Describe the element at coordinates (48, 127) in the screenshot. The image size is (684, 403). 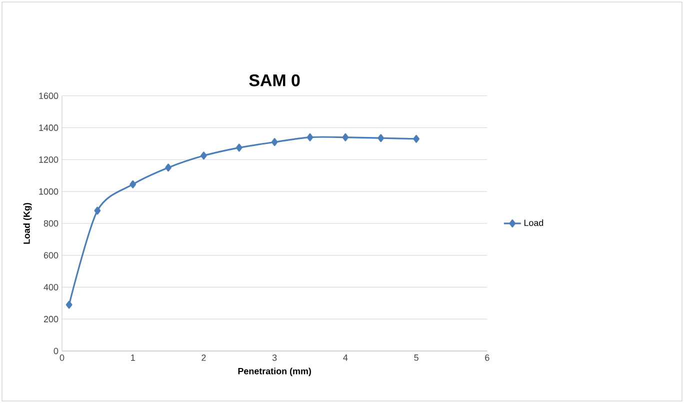
I see `y-tick-label: 1400` at that location.